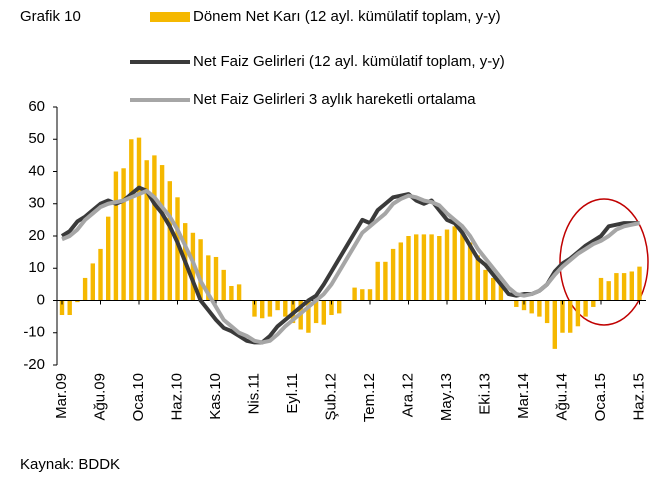  Describe the element at coordinates (407, 395) in the screenshot. I see `x-tick-label: Ara.12` at that location.